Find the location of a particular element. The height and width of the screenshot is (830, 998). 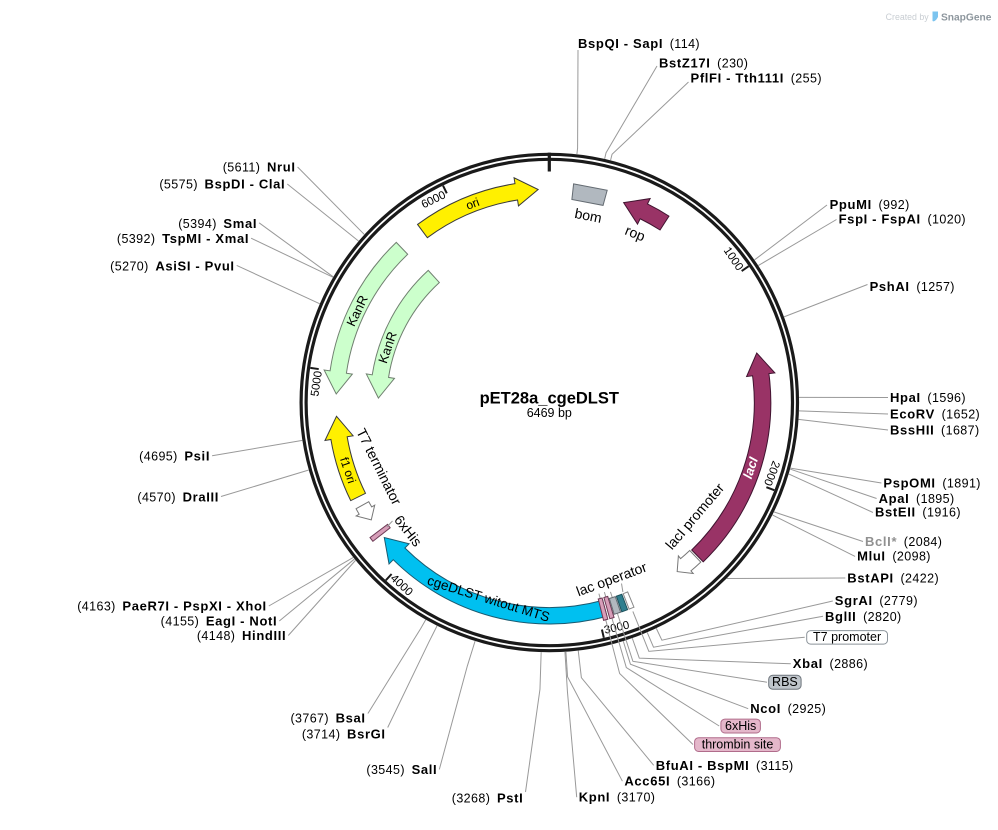

svg-text: ApaI (1895) is located at coordinates (917, 498).